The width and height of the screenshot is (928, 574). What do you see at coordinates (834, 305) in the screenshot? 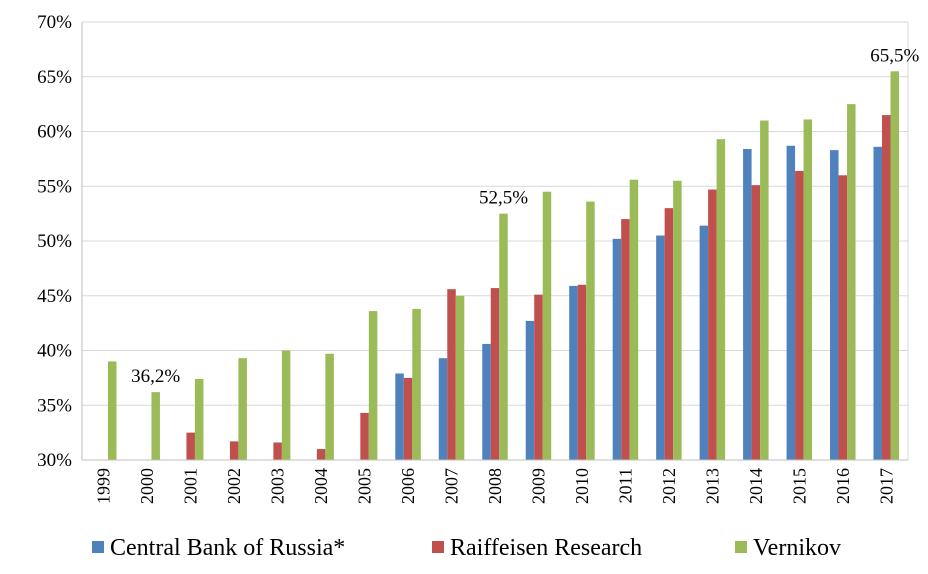
I see `bar-central-bank-of-russia-2016` at bounding box center [834, 305].